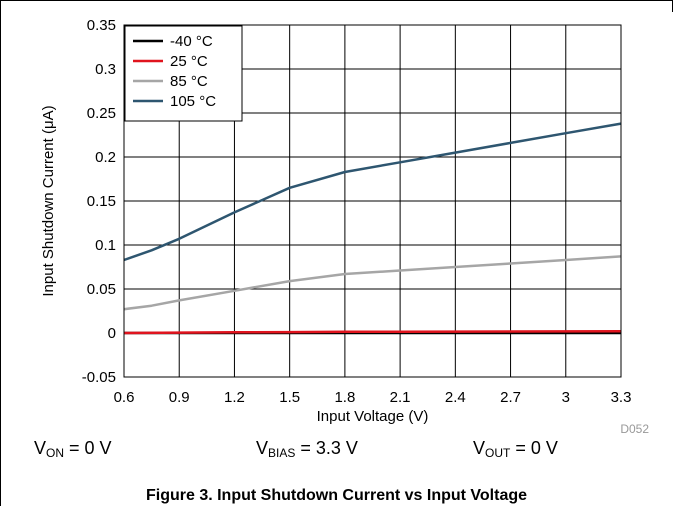 Image resolution: width=673 pixels, height=506 pixels. I want to click on condition-vbias-symbol: V, so click(262, 448).